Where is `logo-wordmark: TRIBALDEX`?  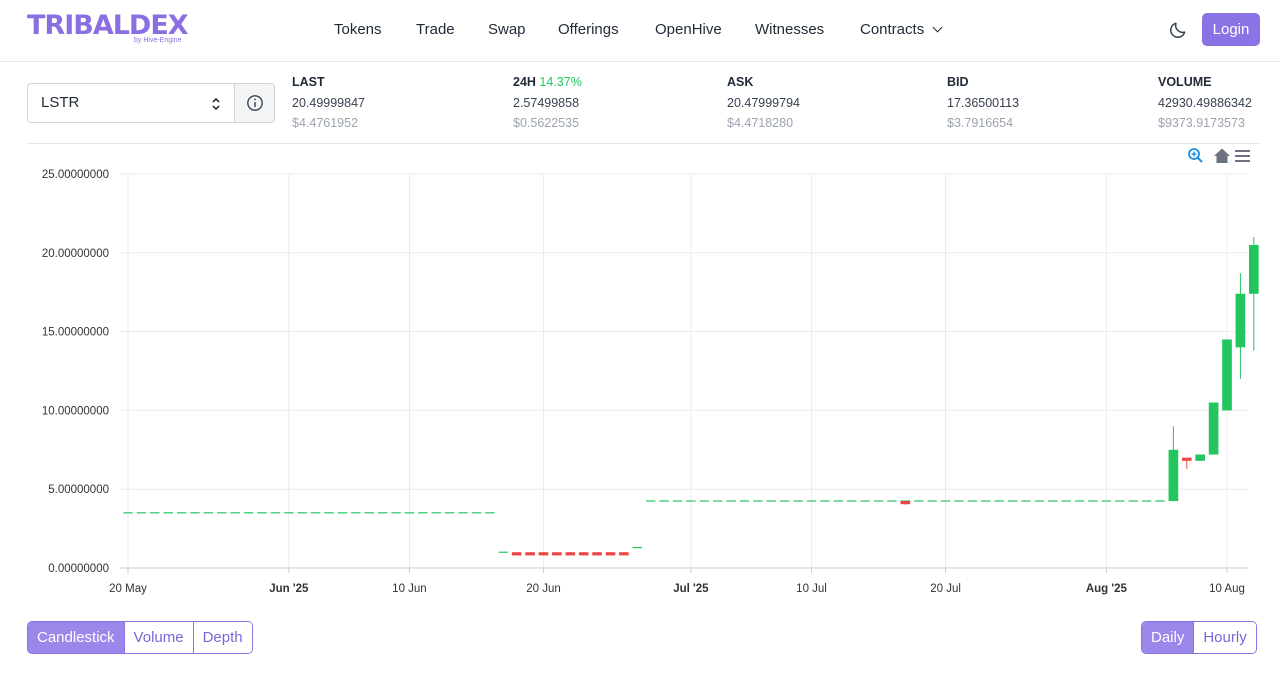 logo-wordmark: TRIBALDEX is located at coordinates (108, 25).